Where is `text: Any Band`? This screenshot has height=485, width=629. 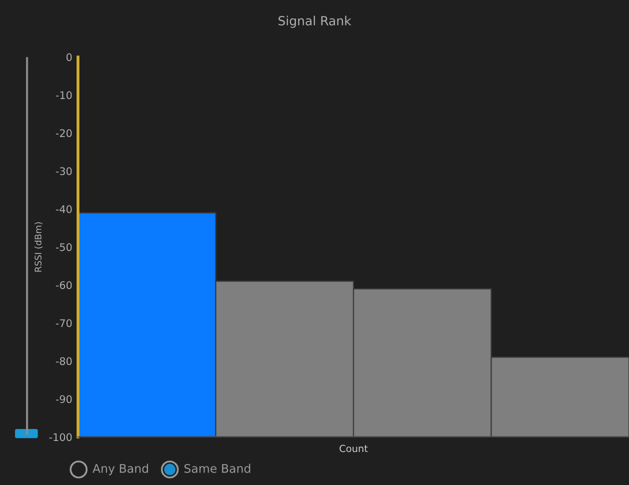 text: Any Band is located at coordinates (120, 470).